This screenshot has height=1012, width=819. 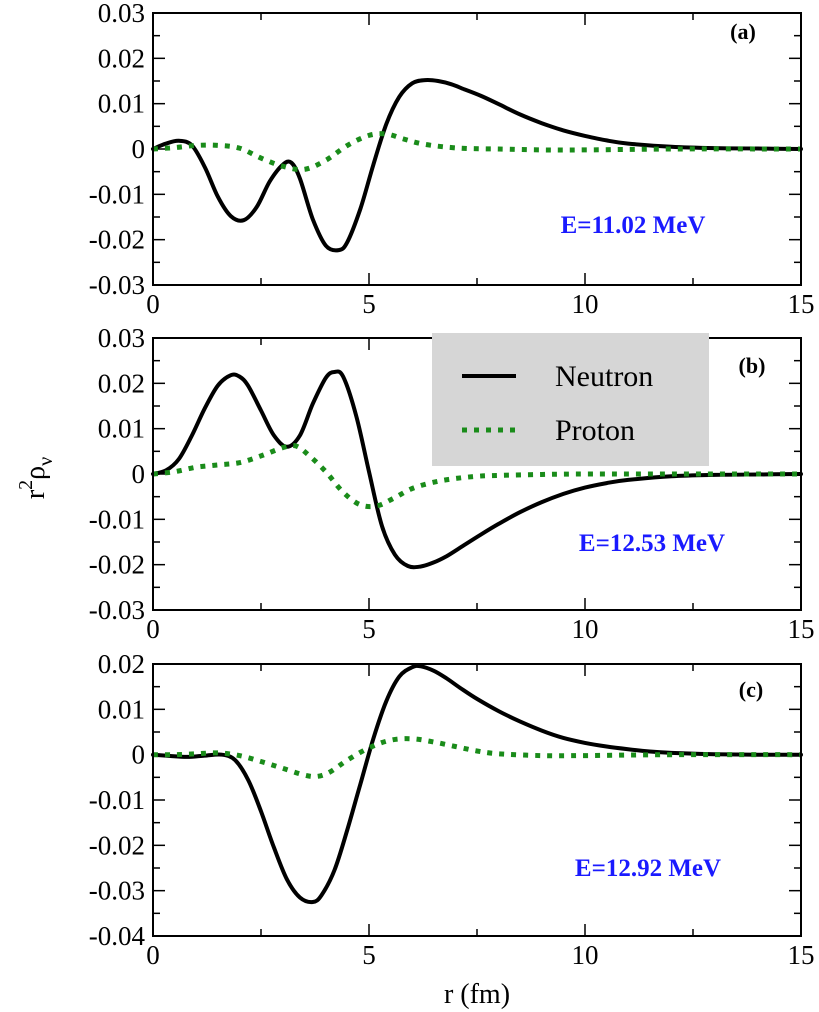 I want to click on legend-label-neutron: Neutron, so click(x=604, y=376).